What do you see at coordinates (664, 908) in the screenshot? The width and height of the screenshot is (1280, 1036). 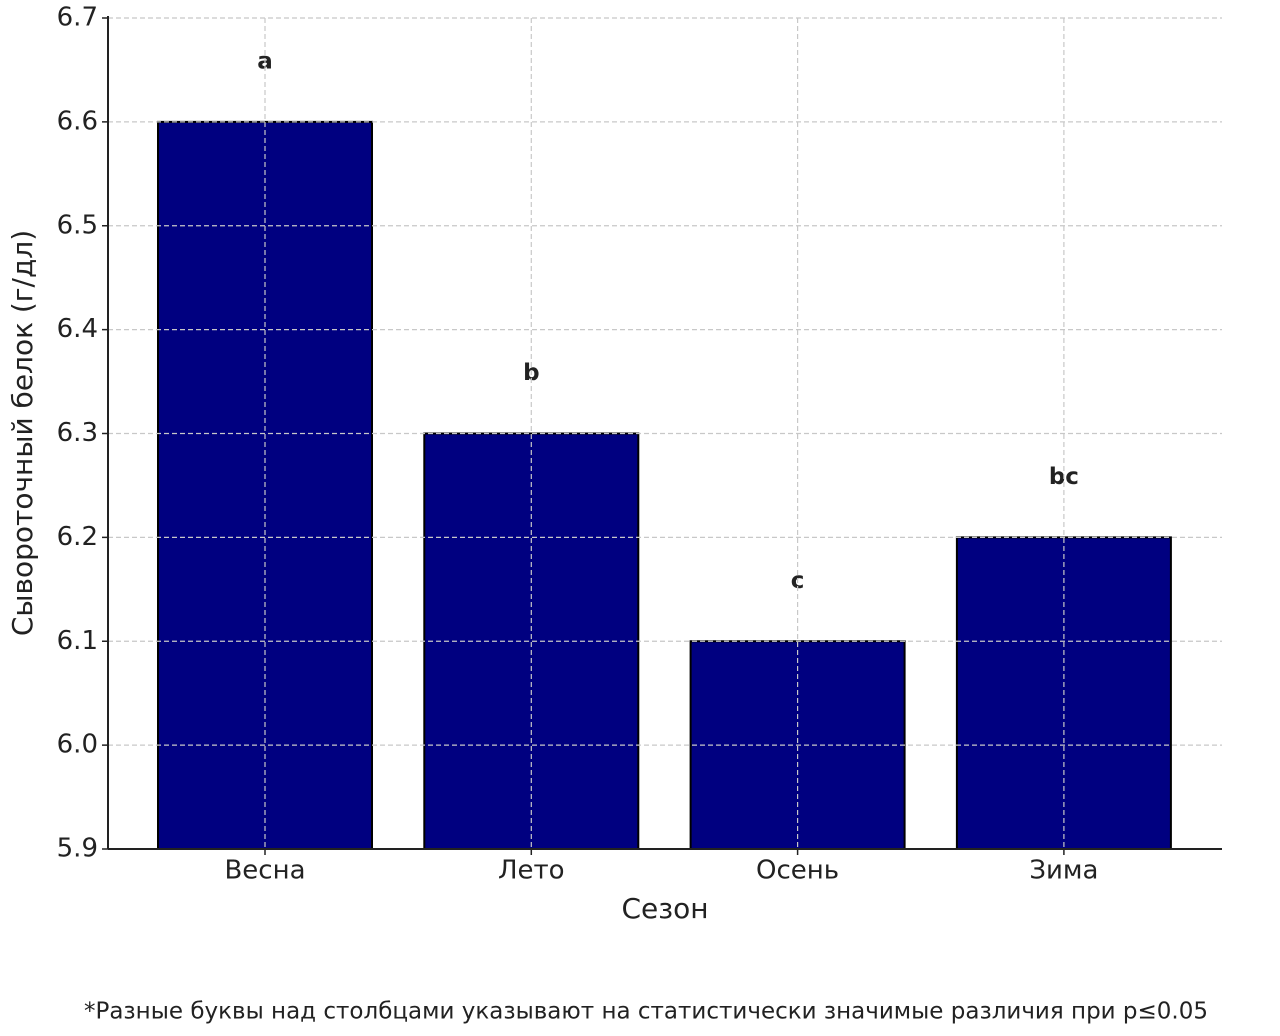 I see `x-axis-label: Сезон` at bounding box center [664, 908].